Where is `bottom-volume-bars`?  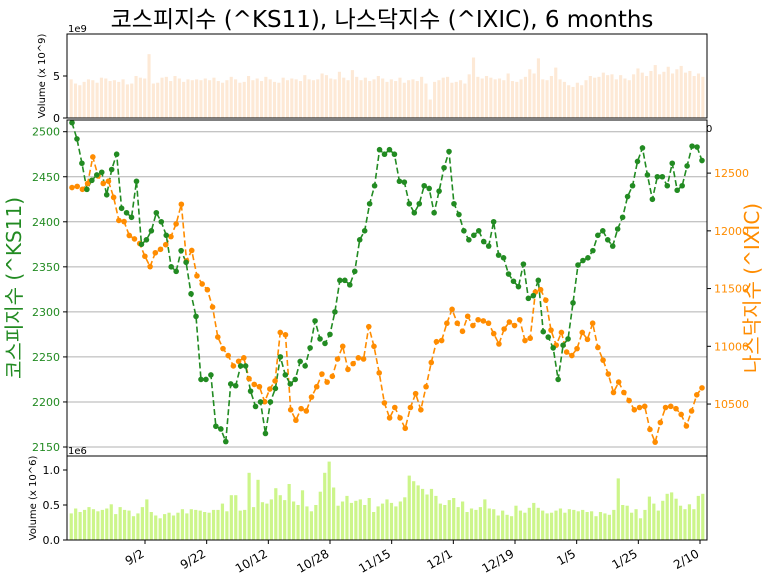 bottom-volume-bars is located at coordinates (387, 500).